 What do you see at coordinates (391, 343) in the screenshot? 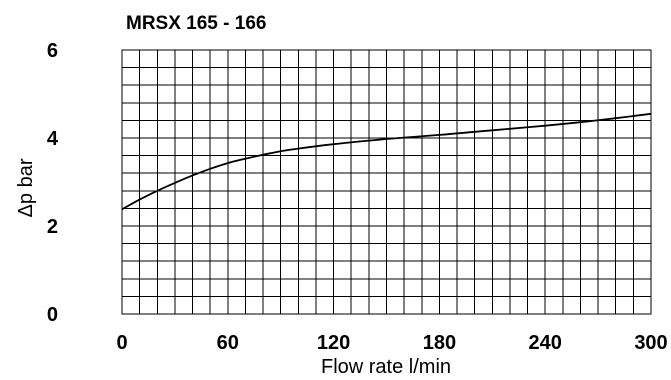
I see `x-axis-ticks: 0 60 120 180 240 300` at bounding box center [391, 343].